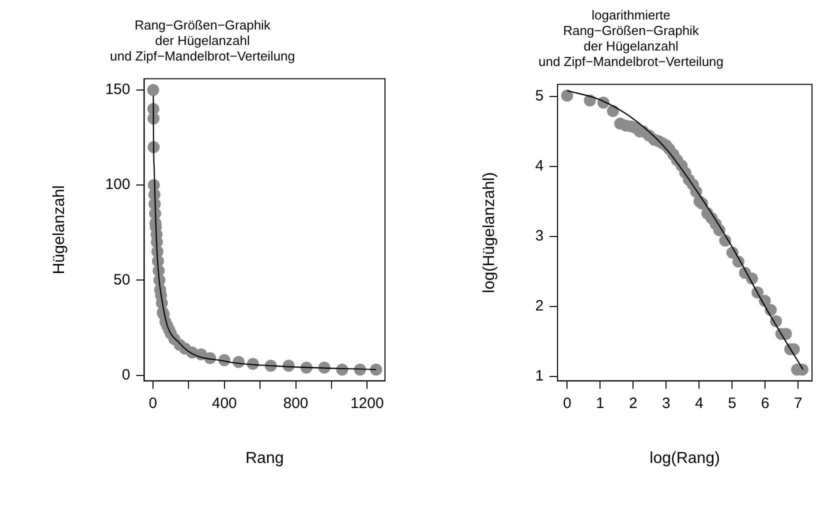 This screenshot has width=820, height=518. I want to click on x-tick-label: 3, so click(666, 403).